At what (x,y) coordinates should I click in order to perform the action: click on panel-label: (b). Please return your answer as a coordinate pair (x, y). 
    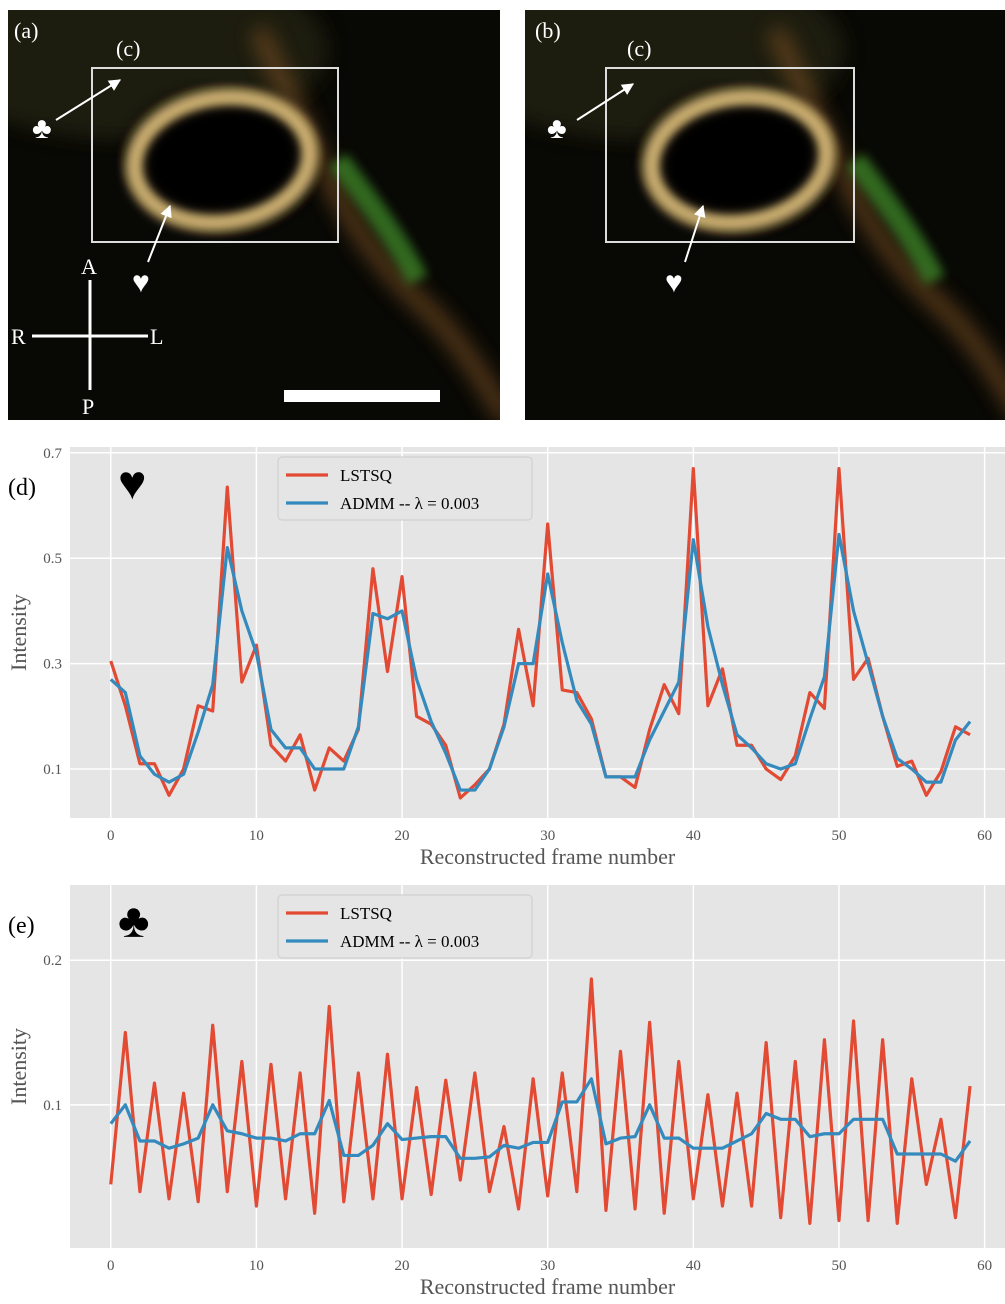
    Looking at the image, I should click on (548, 30).